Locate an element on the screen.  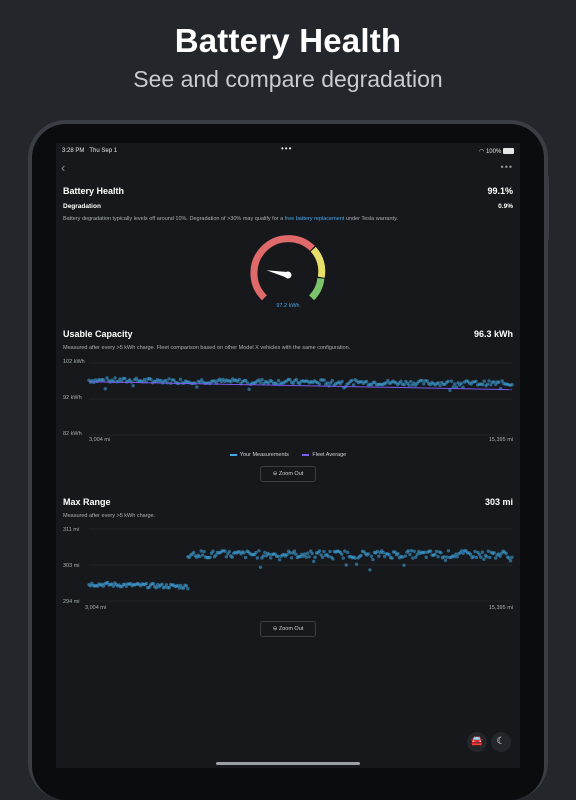
usable-capacity-value: 96.3 kWh is located at coordinates (493, 334).